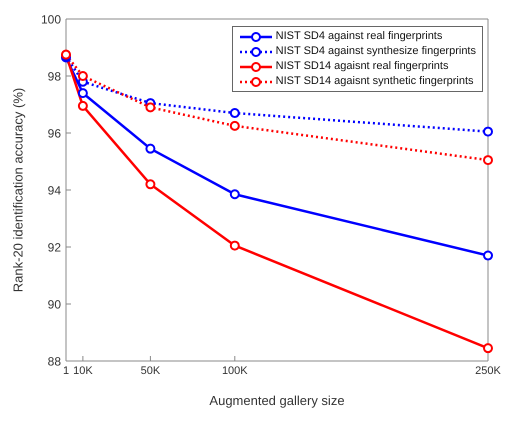 The width and height of the screenshot is (513, 423). What do you see at coordinates (55, 361) in the screenshot?
I see `y-tick-label: 88` at bounding box center [55, 361].